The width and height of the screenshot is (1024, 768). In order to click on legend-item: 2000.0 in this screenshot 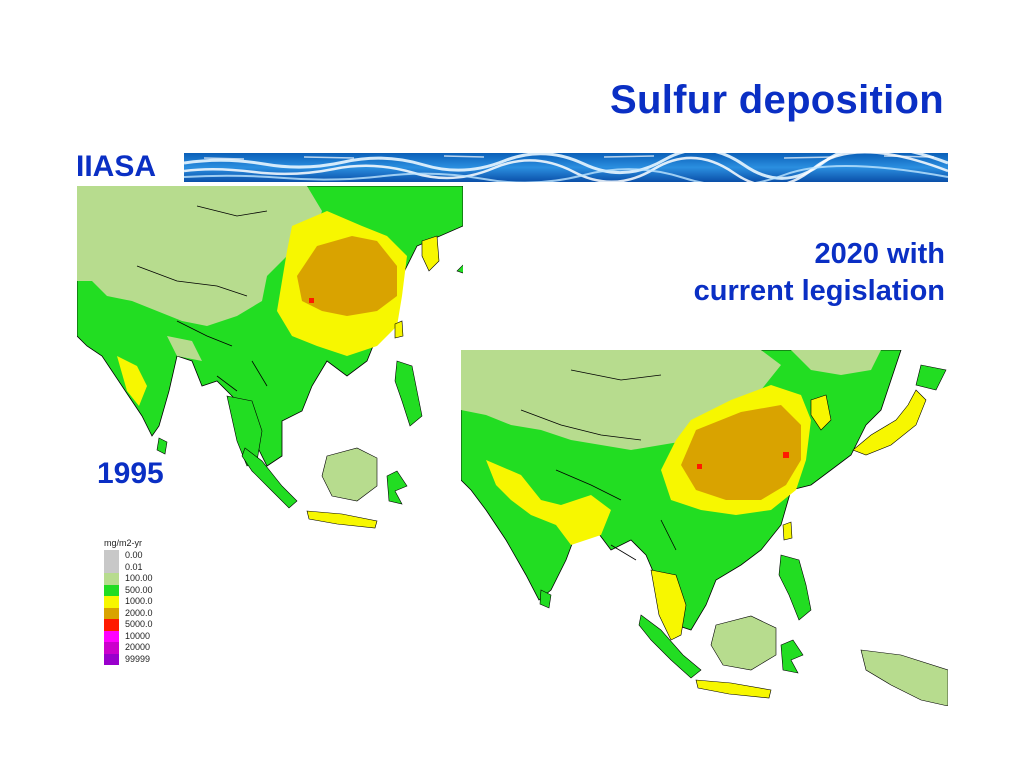, I will do `click(149, 613)`.